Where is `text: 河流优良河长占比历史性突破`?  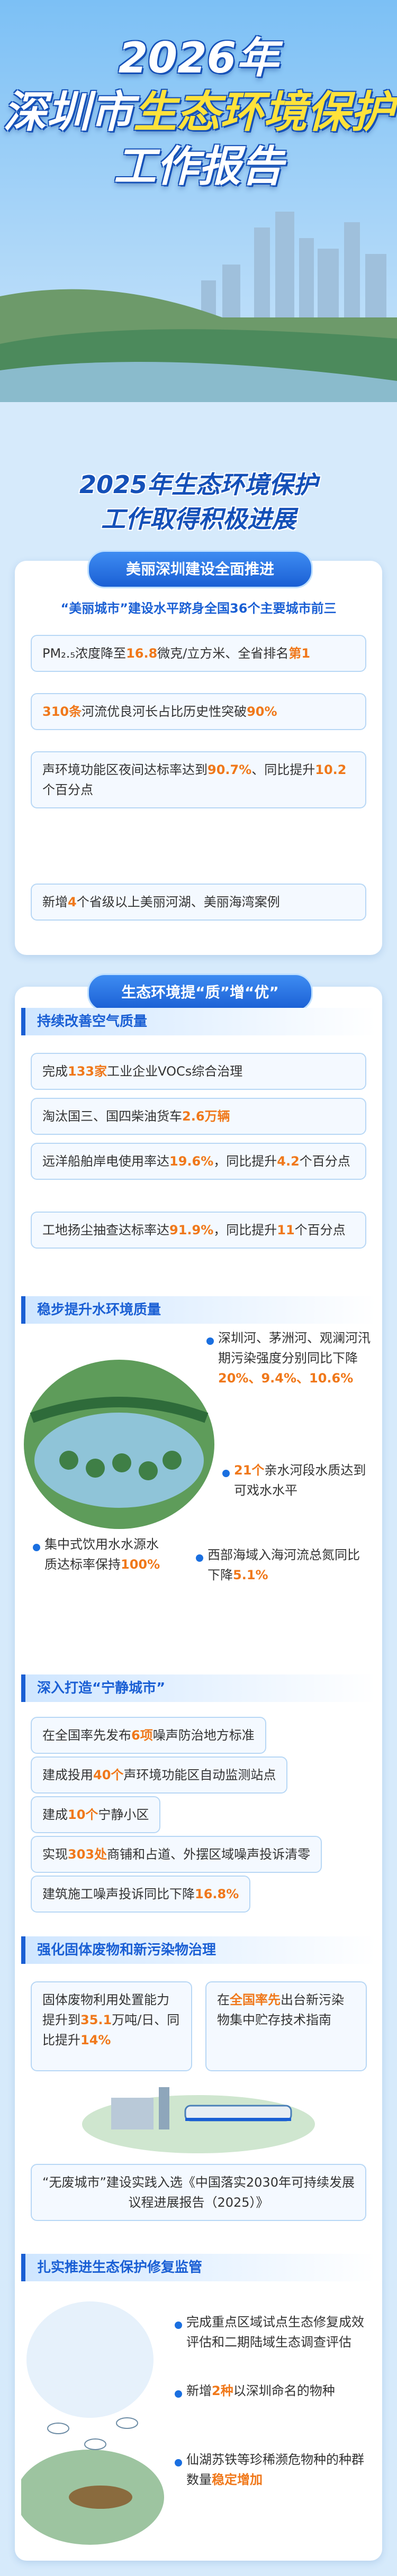 text: 河流优良河长占比历史性突破 is located at coordinates (164, 712).